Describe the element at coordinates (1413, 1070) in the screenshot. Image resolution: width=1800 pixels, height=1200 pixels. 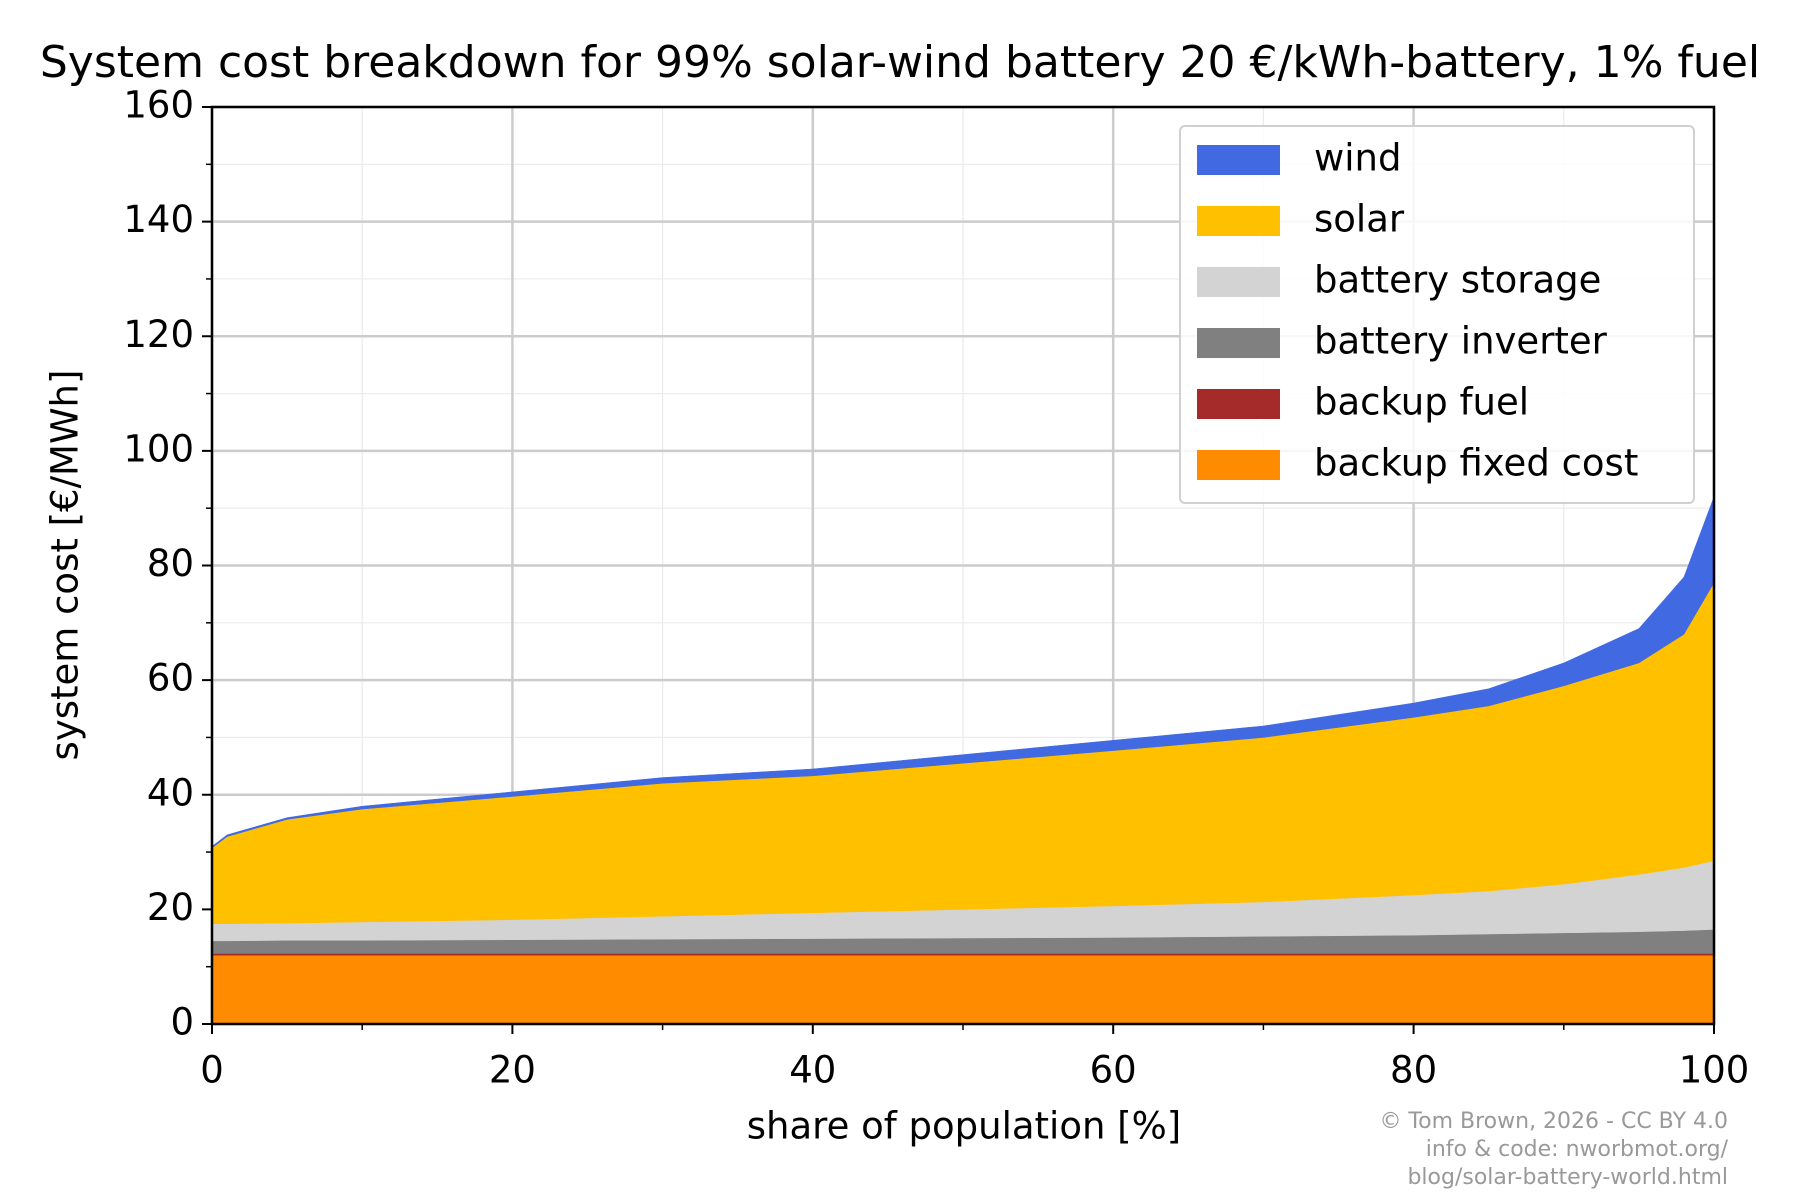
I see `x-tick-label: 80` at that location.